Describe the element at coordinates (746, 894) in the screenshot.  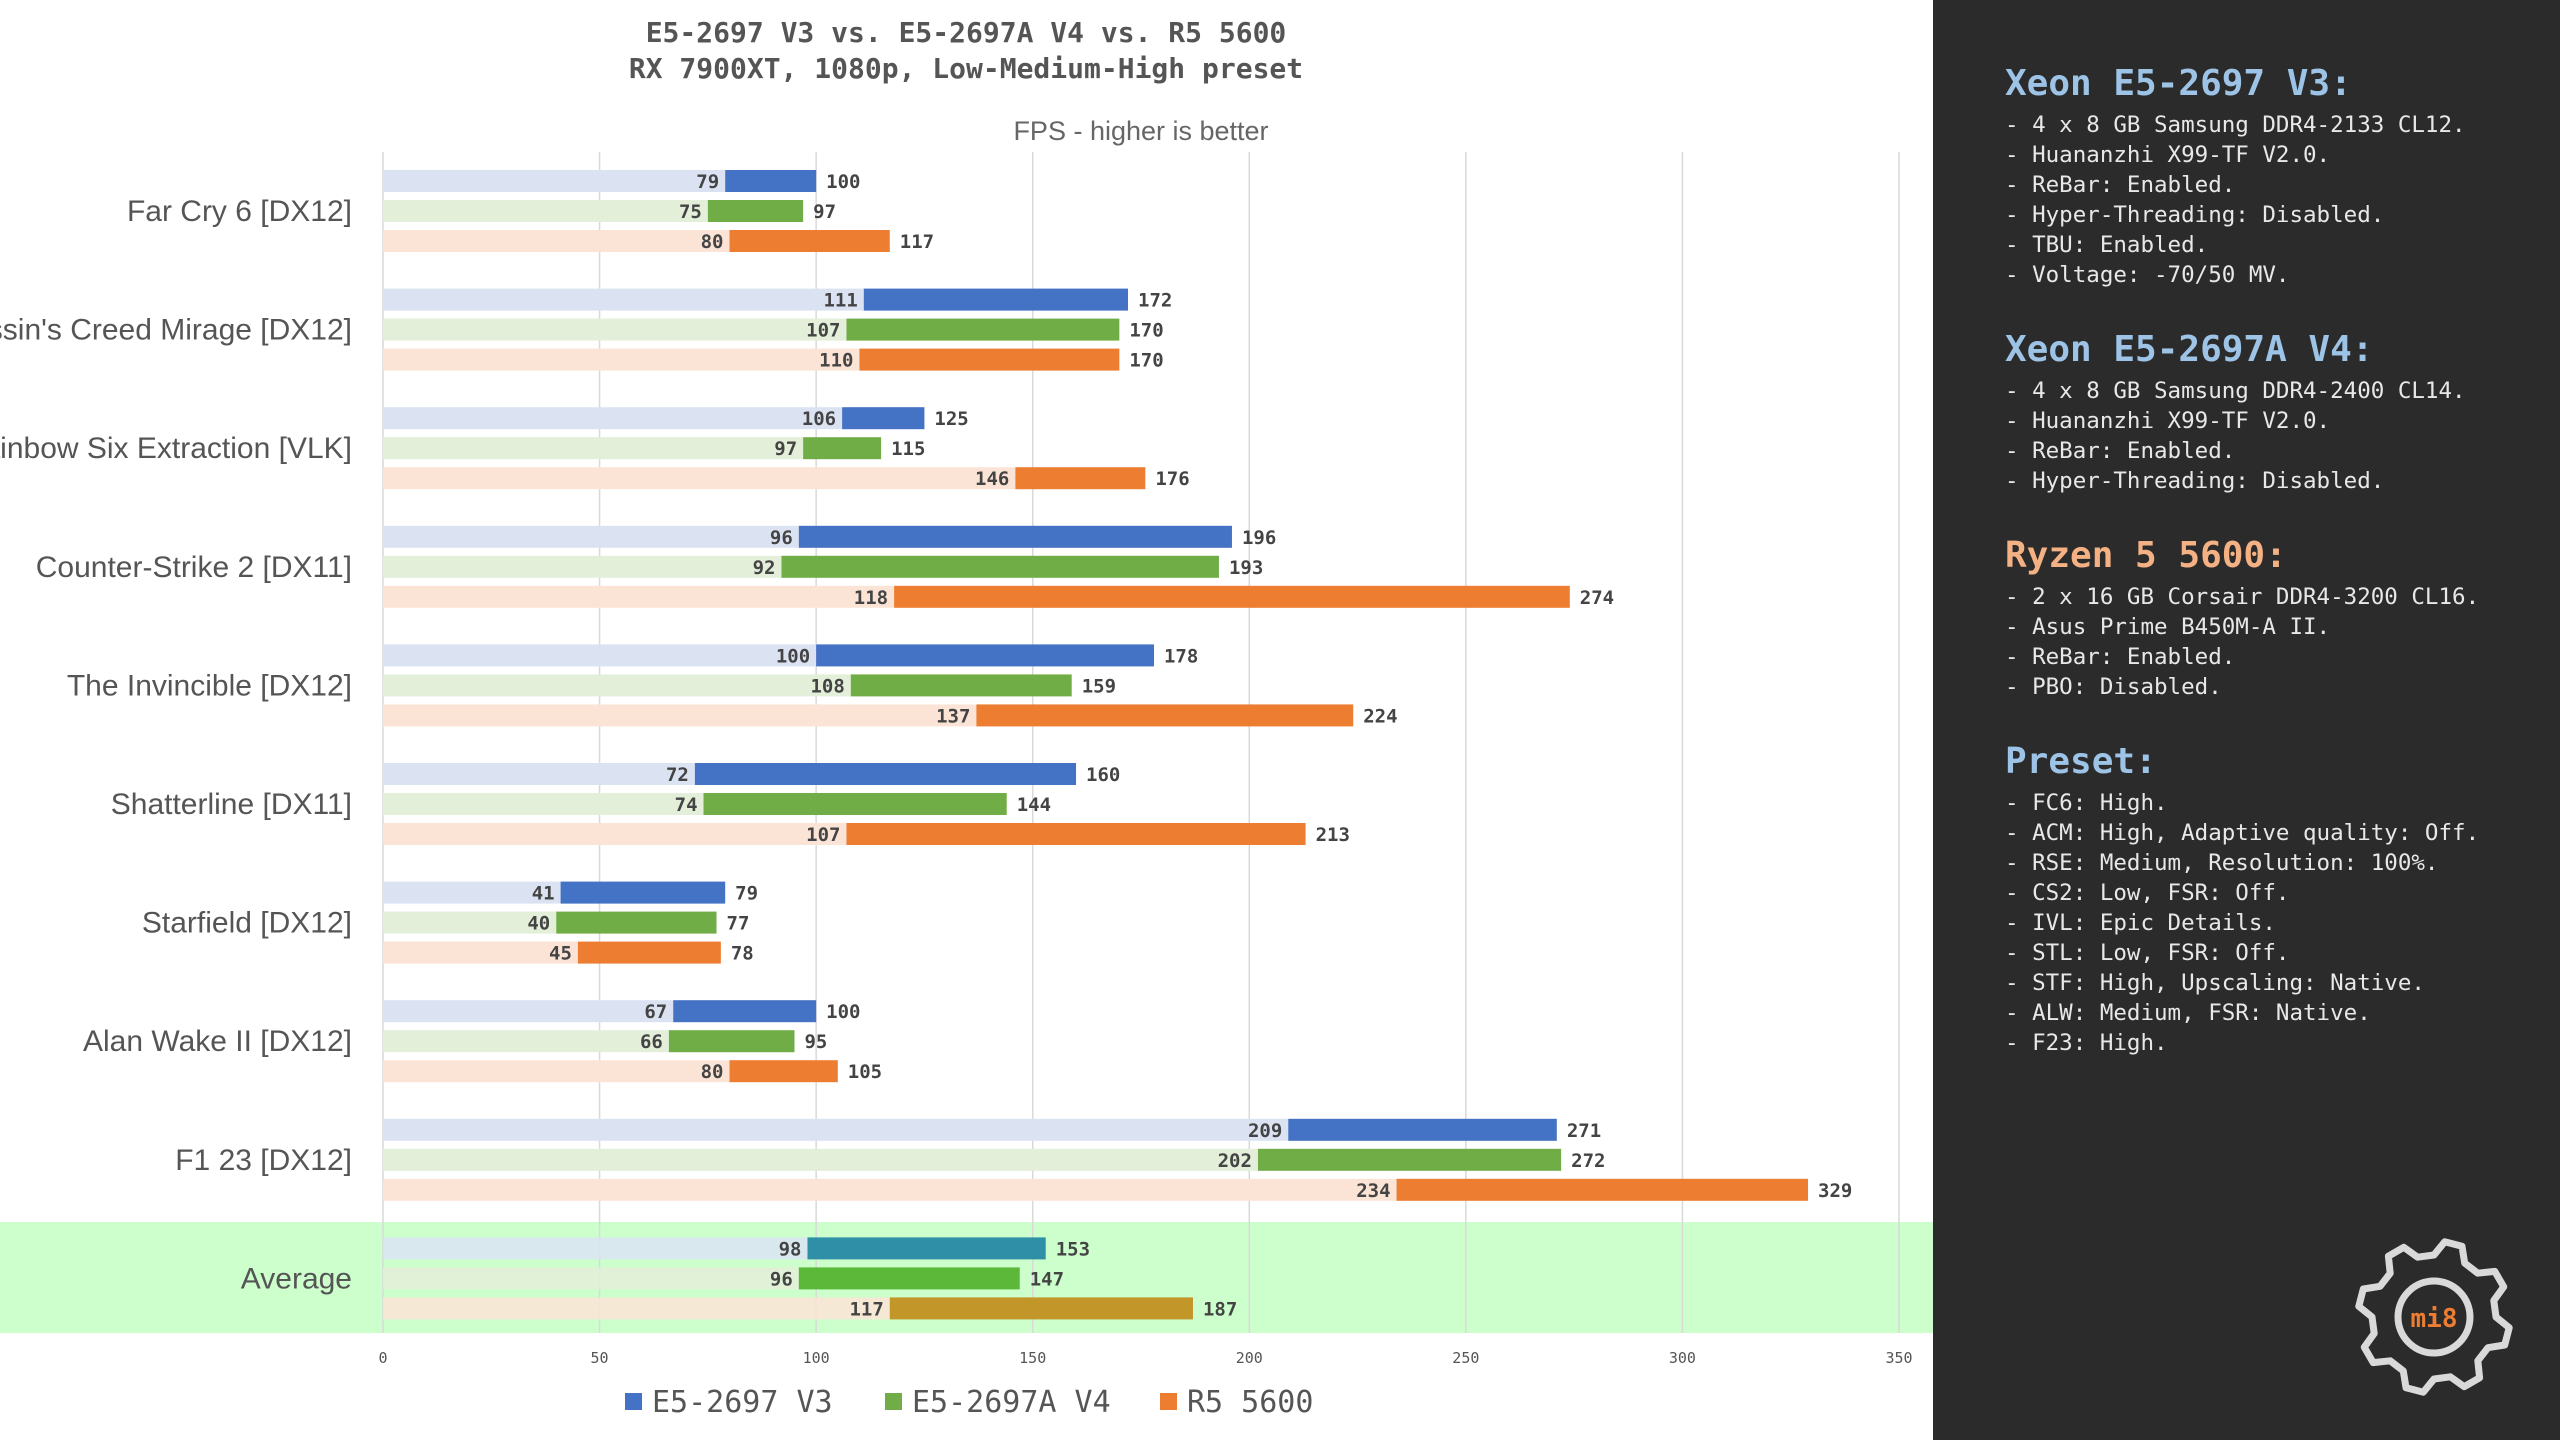
I see `avg-fps-label: 79` at that location.